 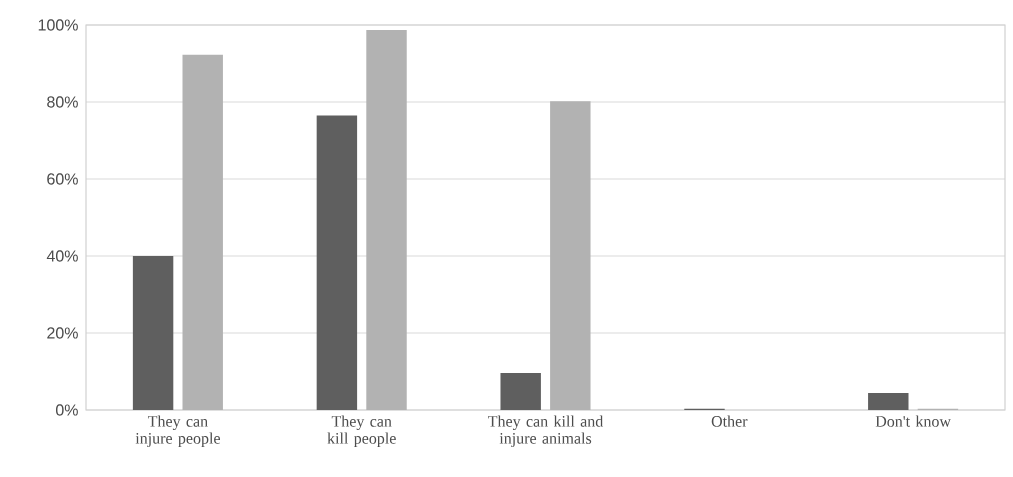 What do you see at coordinates (177, 431) in the screenshot?
I see `x-tick-label: They can injure people` at bounding box center [177, 431].